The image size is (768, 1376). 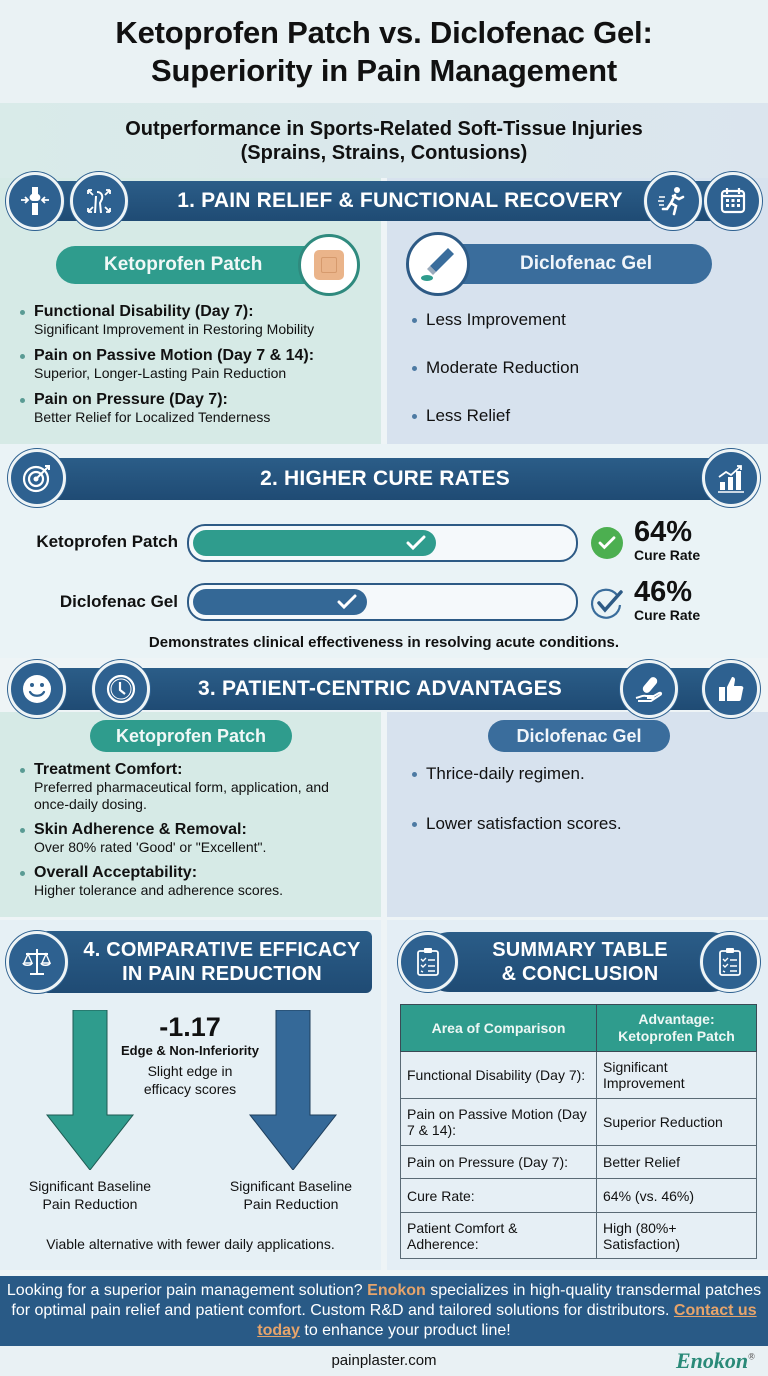 What do you see at coordinates (37, 962) in the screenshot?
I see `balance-scale-icon` at bounding box center [37, 962].